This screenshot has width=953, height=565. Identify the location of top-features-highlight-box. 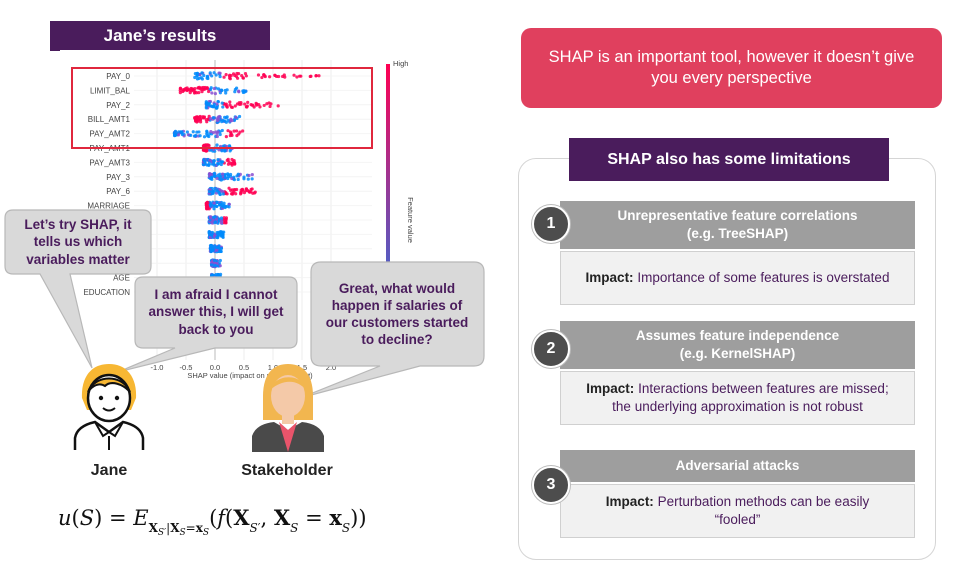
(222, 108).